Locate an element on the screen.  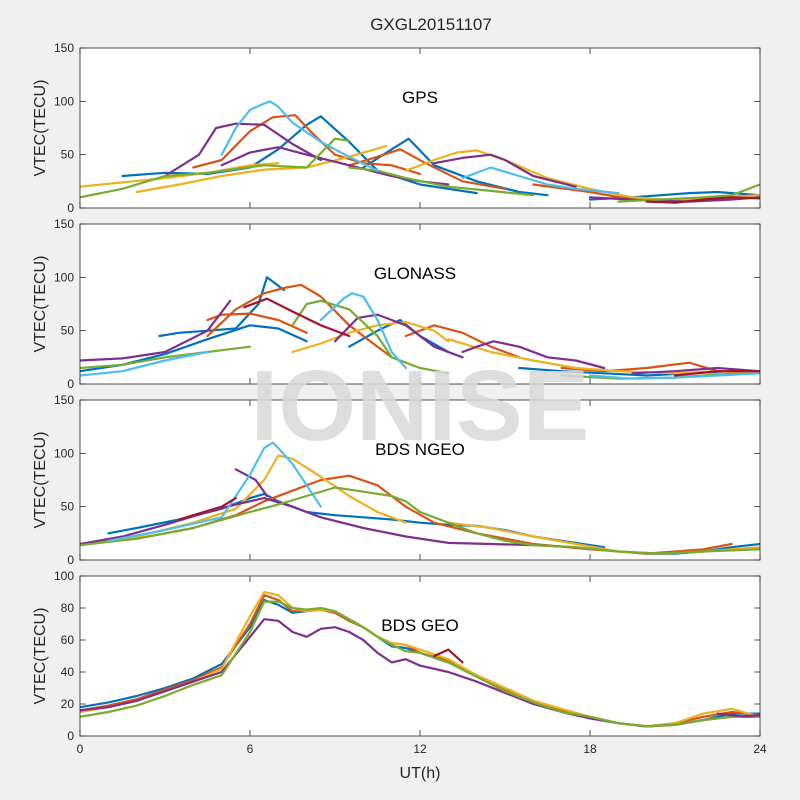
x-tick-label: 24 is located at coordinates (760, 749).